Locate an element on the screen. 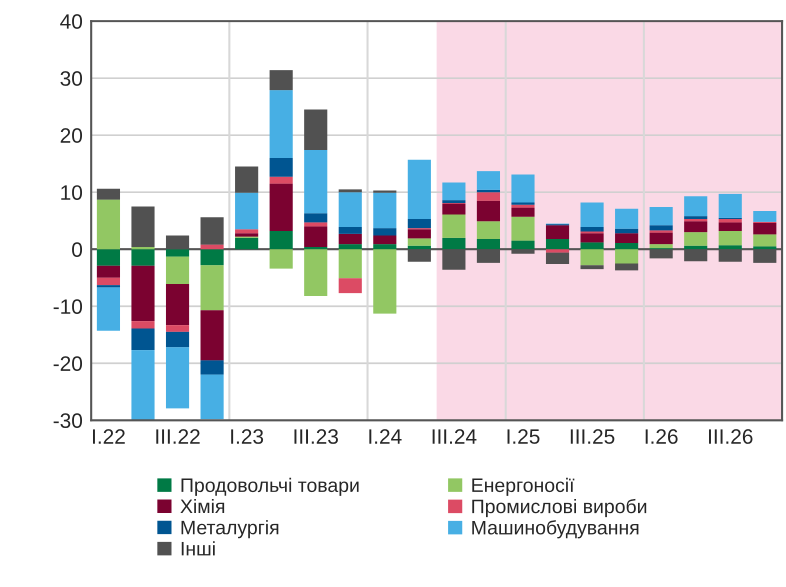  x-tick-label: III.26 is located at coordinates (730, 436).